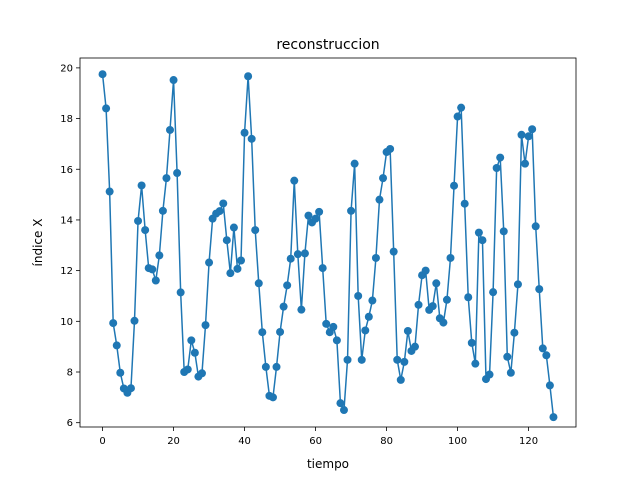  What do you see at coordinates (244, 441) in the screenshot?
I see `x-tick-label: 40` at bounding box center [244, 441].